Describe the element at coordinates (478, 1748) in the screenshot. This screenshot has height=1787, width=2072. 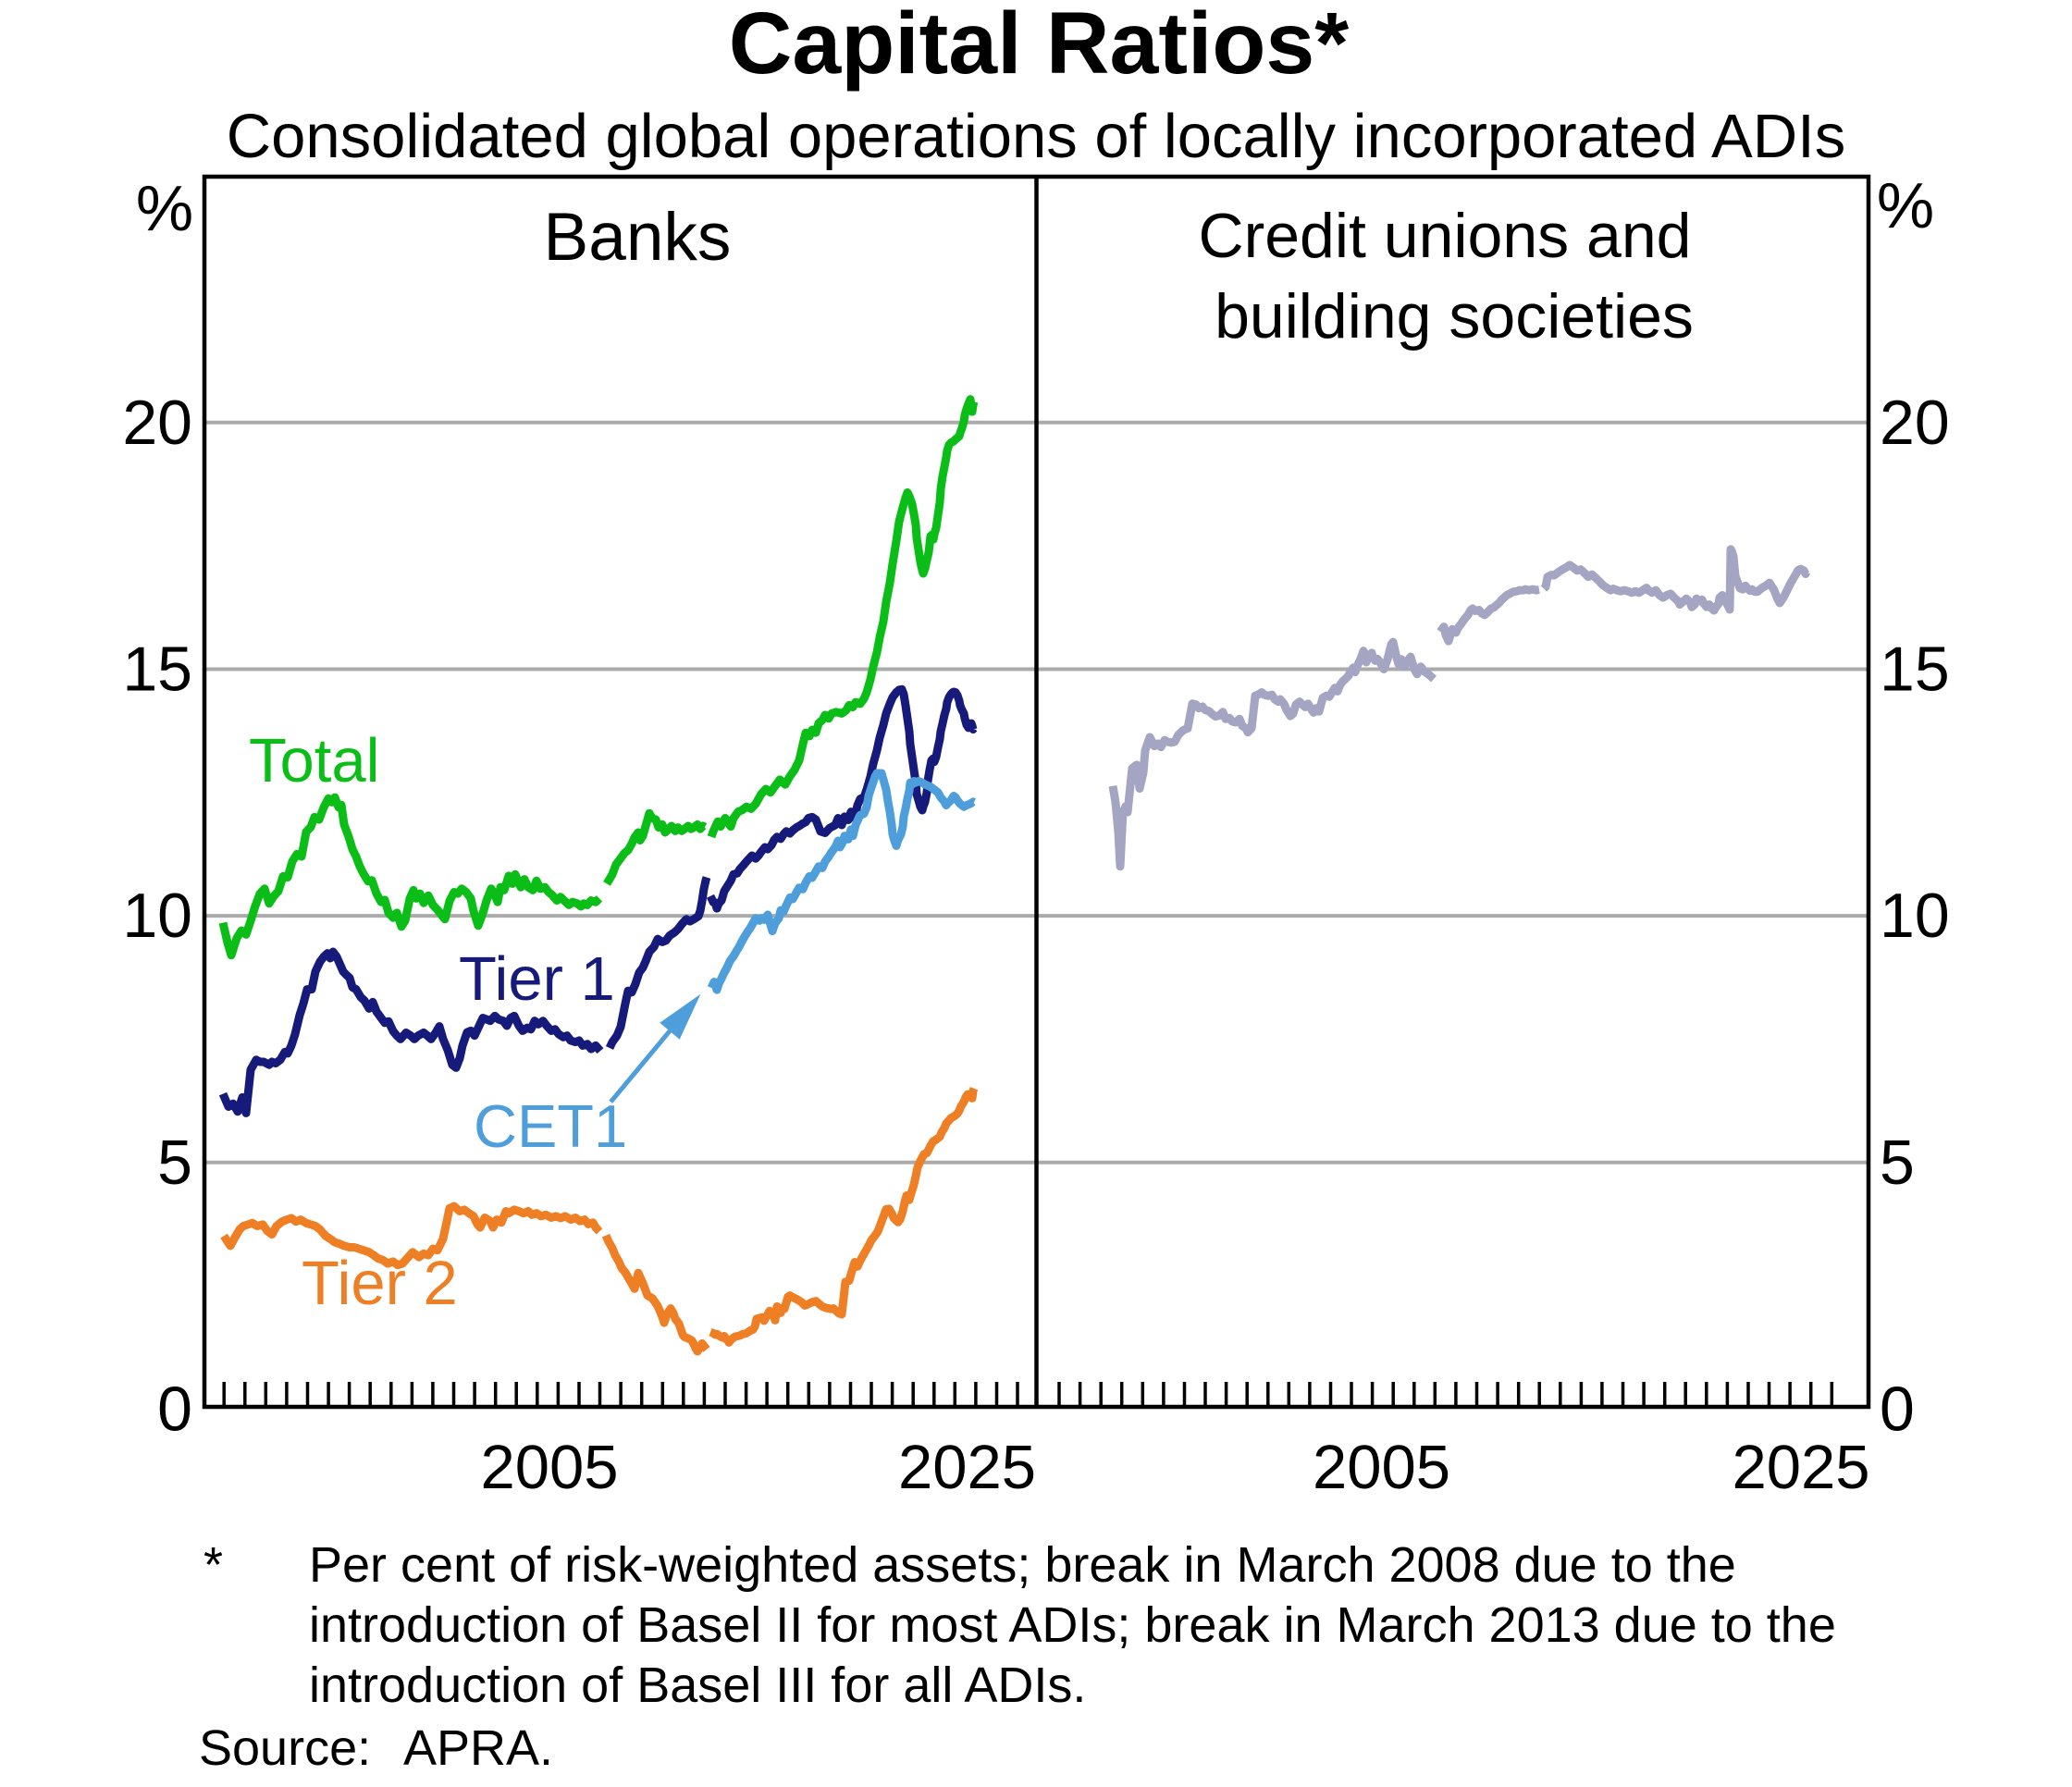
I see `svg-text: APRA.` at that location.